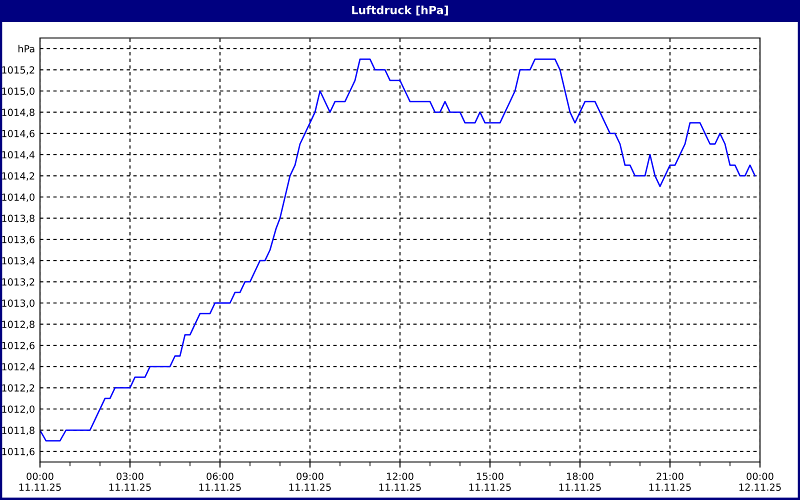 The image size is (800, 500). What do you see at coordinates (18, 134) in the screenshot?
I see `y-tick-label: 1014,6` at bounding box center [18, 134].